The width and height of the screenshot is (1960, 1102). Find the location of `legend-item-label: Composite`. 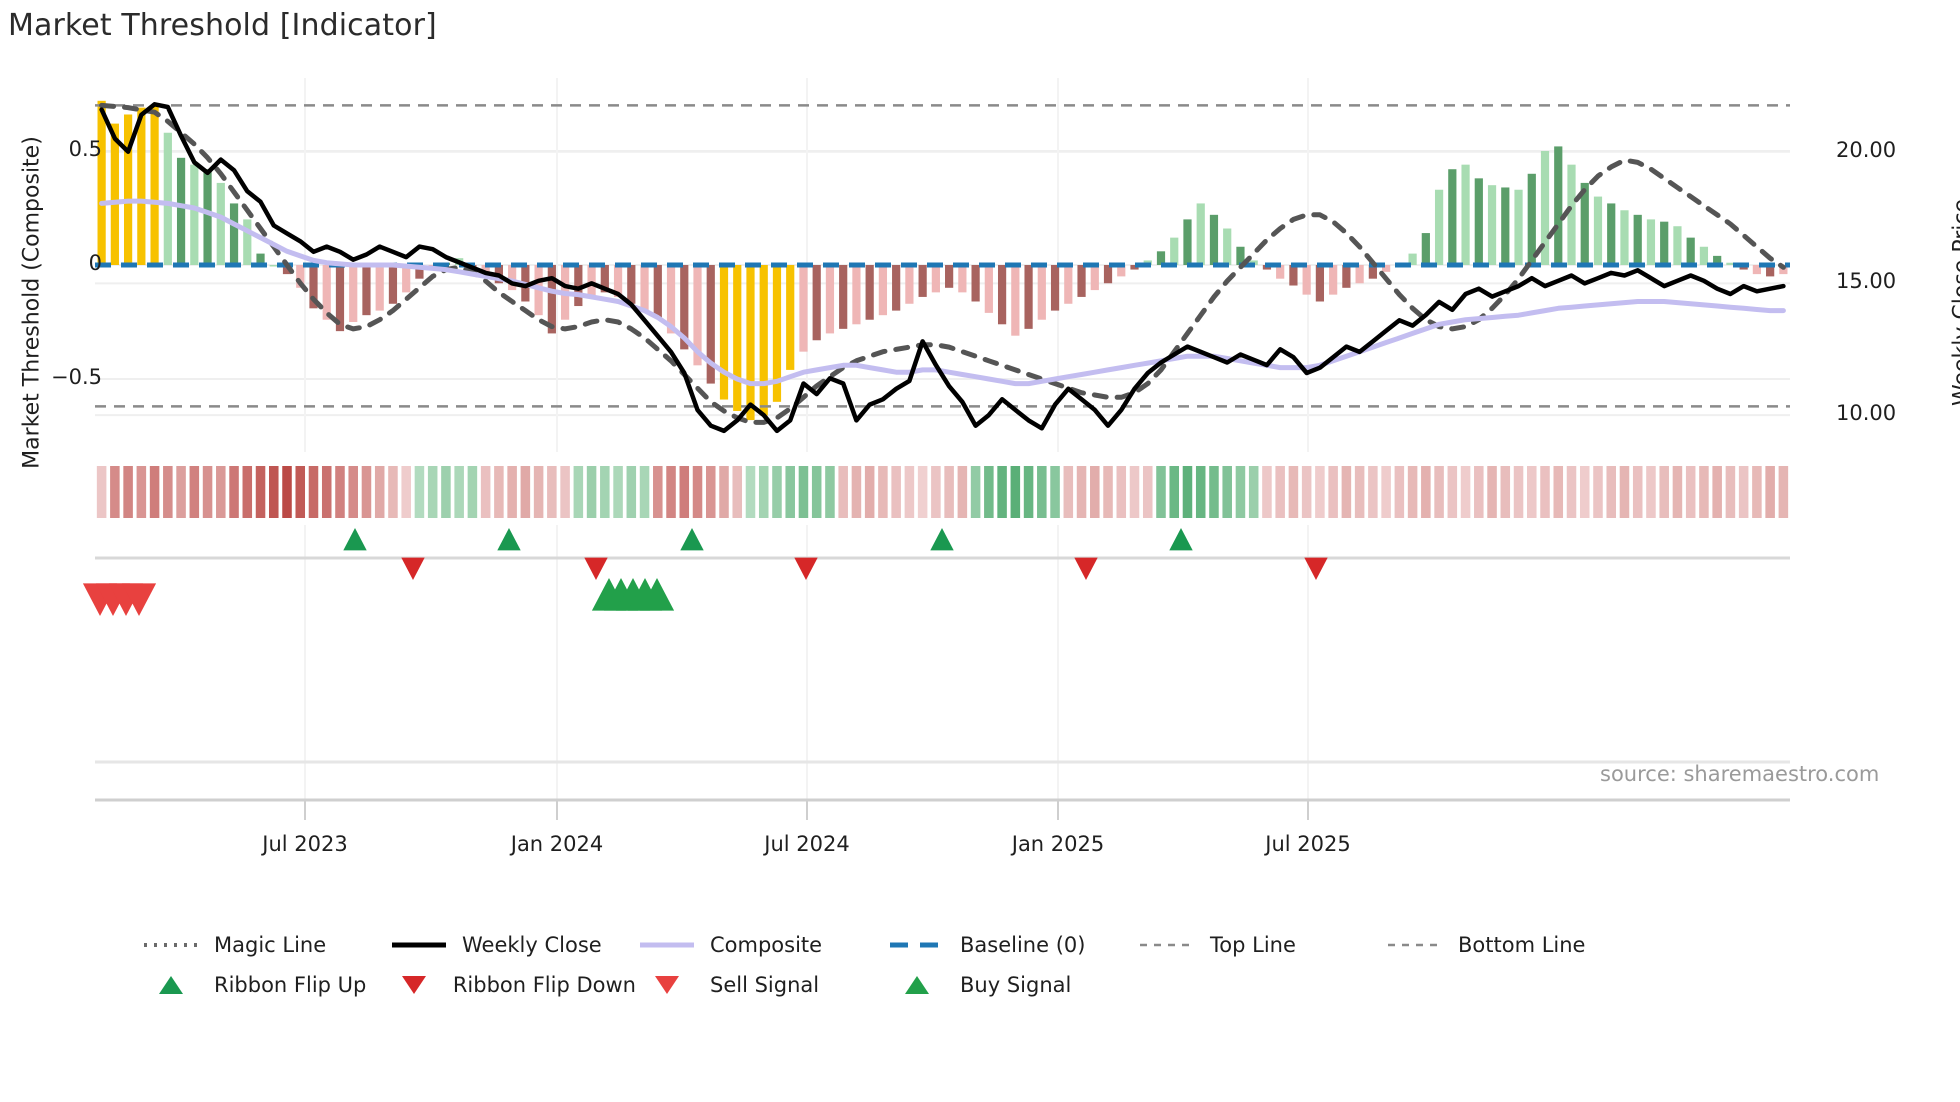

legend-item-label: Composite is located at coordinates (766, 945).